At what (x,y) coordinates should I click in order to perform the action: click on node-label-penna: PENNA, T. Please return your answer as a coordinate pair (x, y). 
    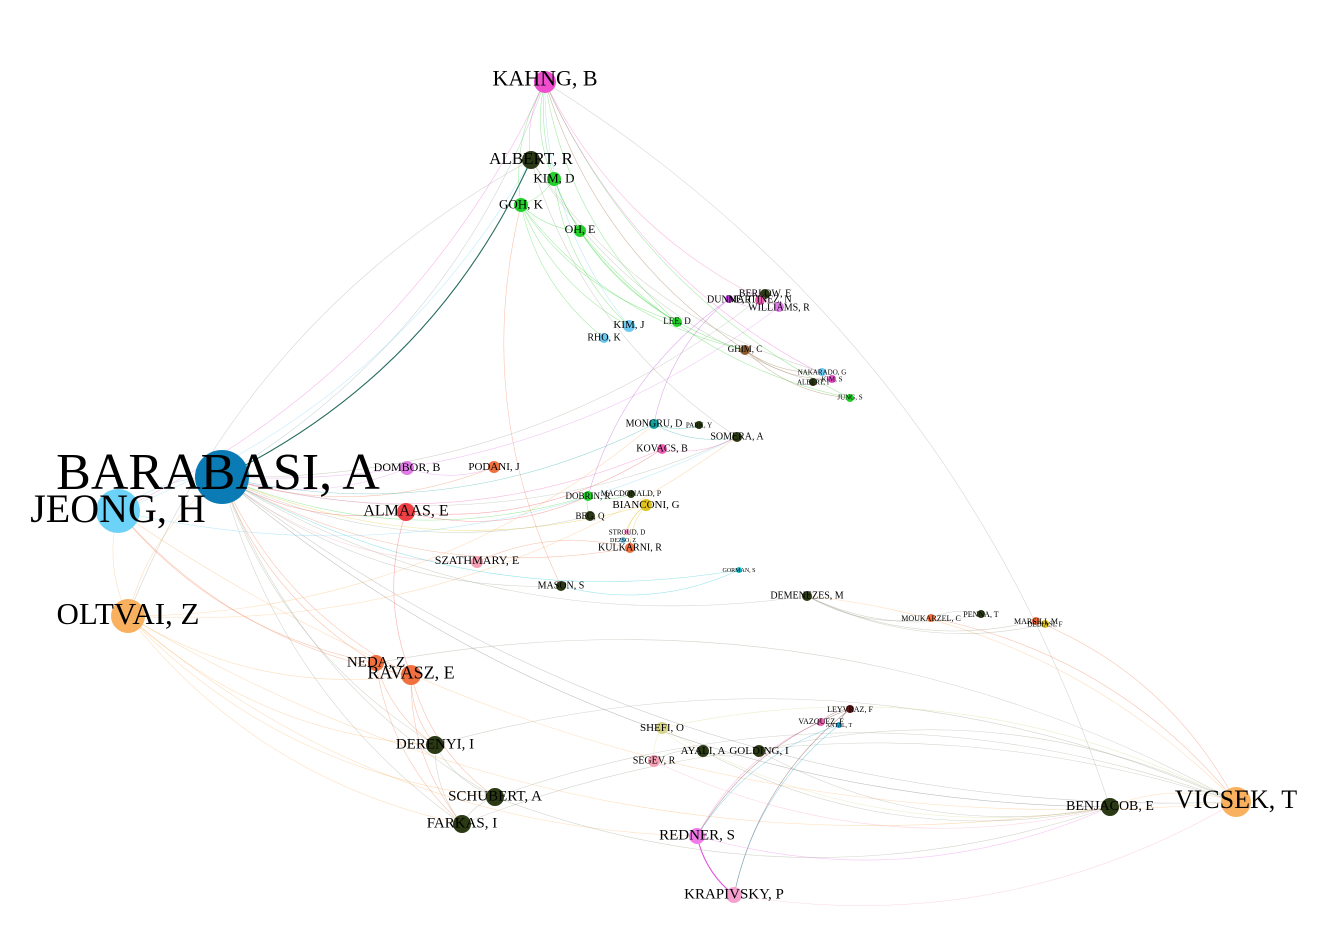
    Looking at the image, I should click on (981, 614).